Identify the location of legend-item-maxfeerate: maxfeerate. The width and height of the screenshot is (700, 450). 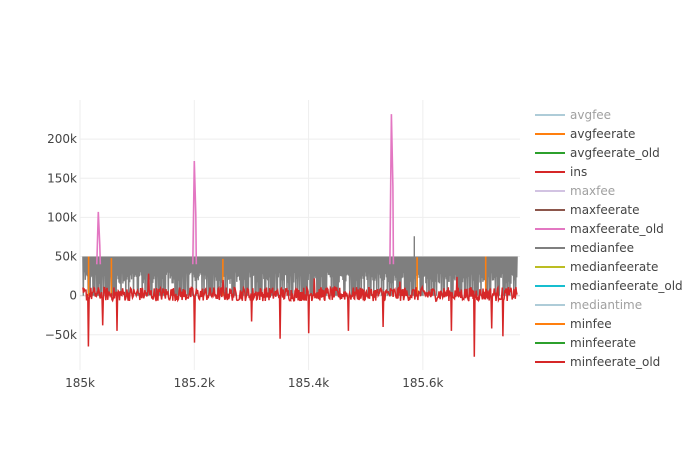
(587, 210).